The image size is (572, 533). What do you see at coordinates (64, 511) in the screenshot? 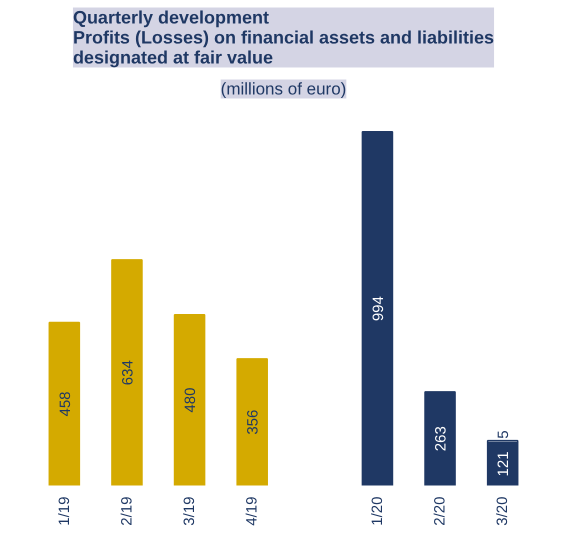
I see `x-tick-label: 1/19` at bounding box center [64, 511].